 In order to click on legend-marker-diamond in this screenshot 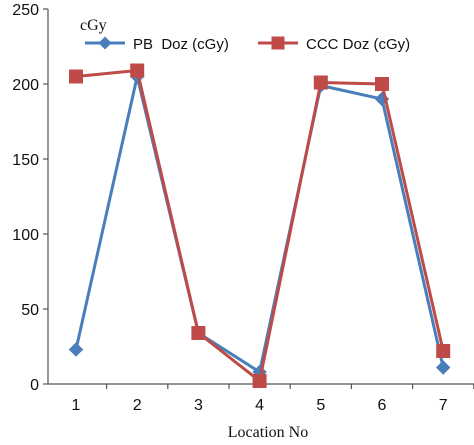, I will do `click(105, 43)`.